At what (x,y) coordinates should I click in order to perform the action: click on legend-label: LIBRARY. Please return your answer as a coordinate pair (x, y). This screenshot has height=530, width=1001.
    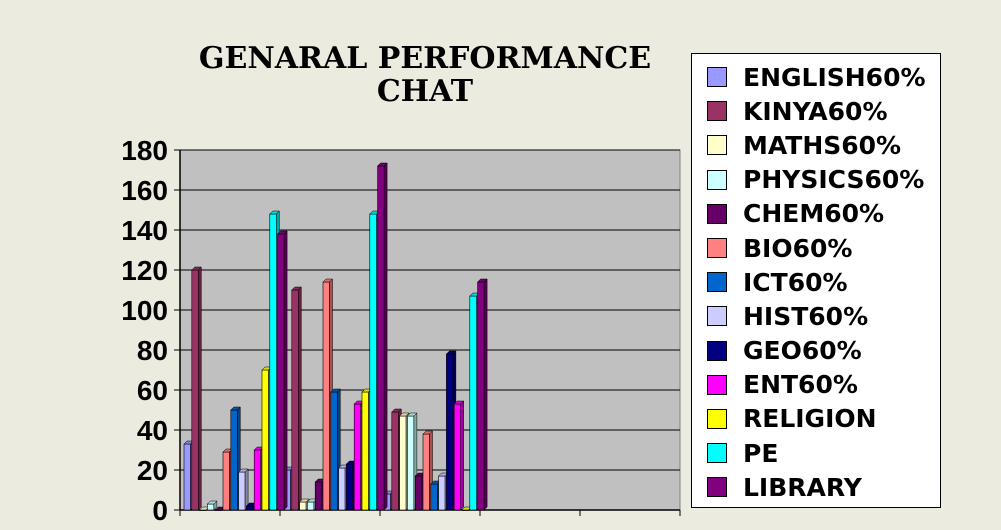
    Looking at the image, I should click on (802, 487).